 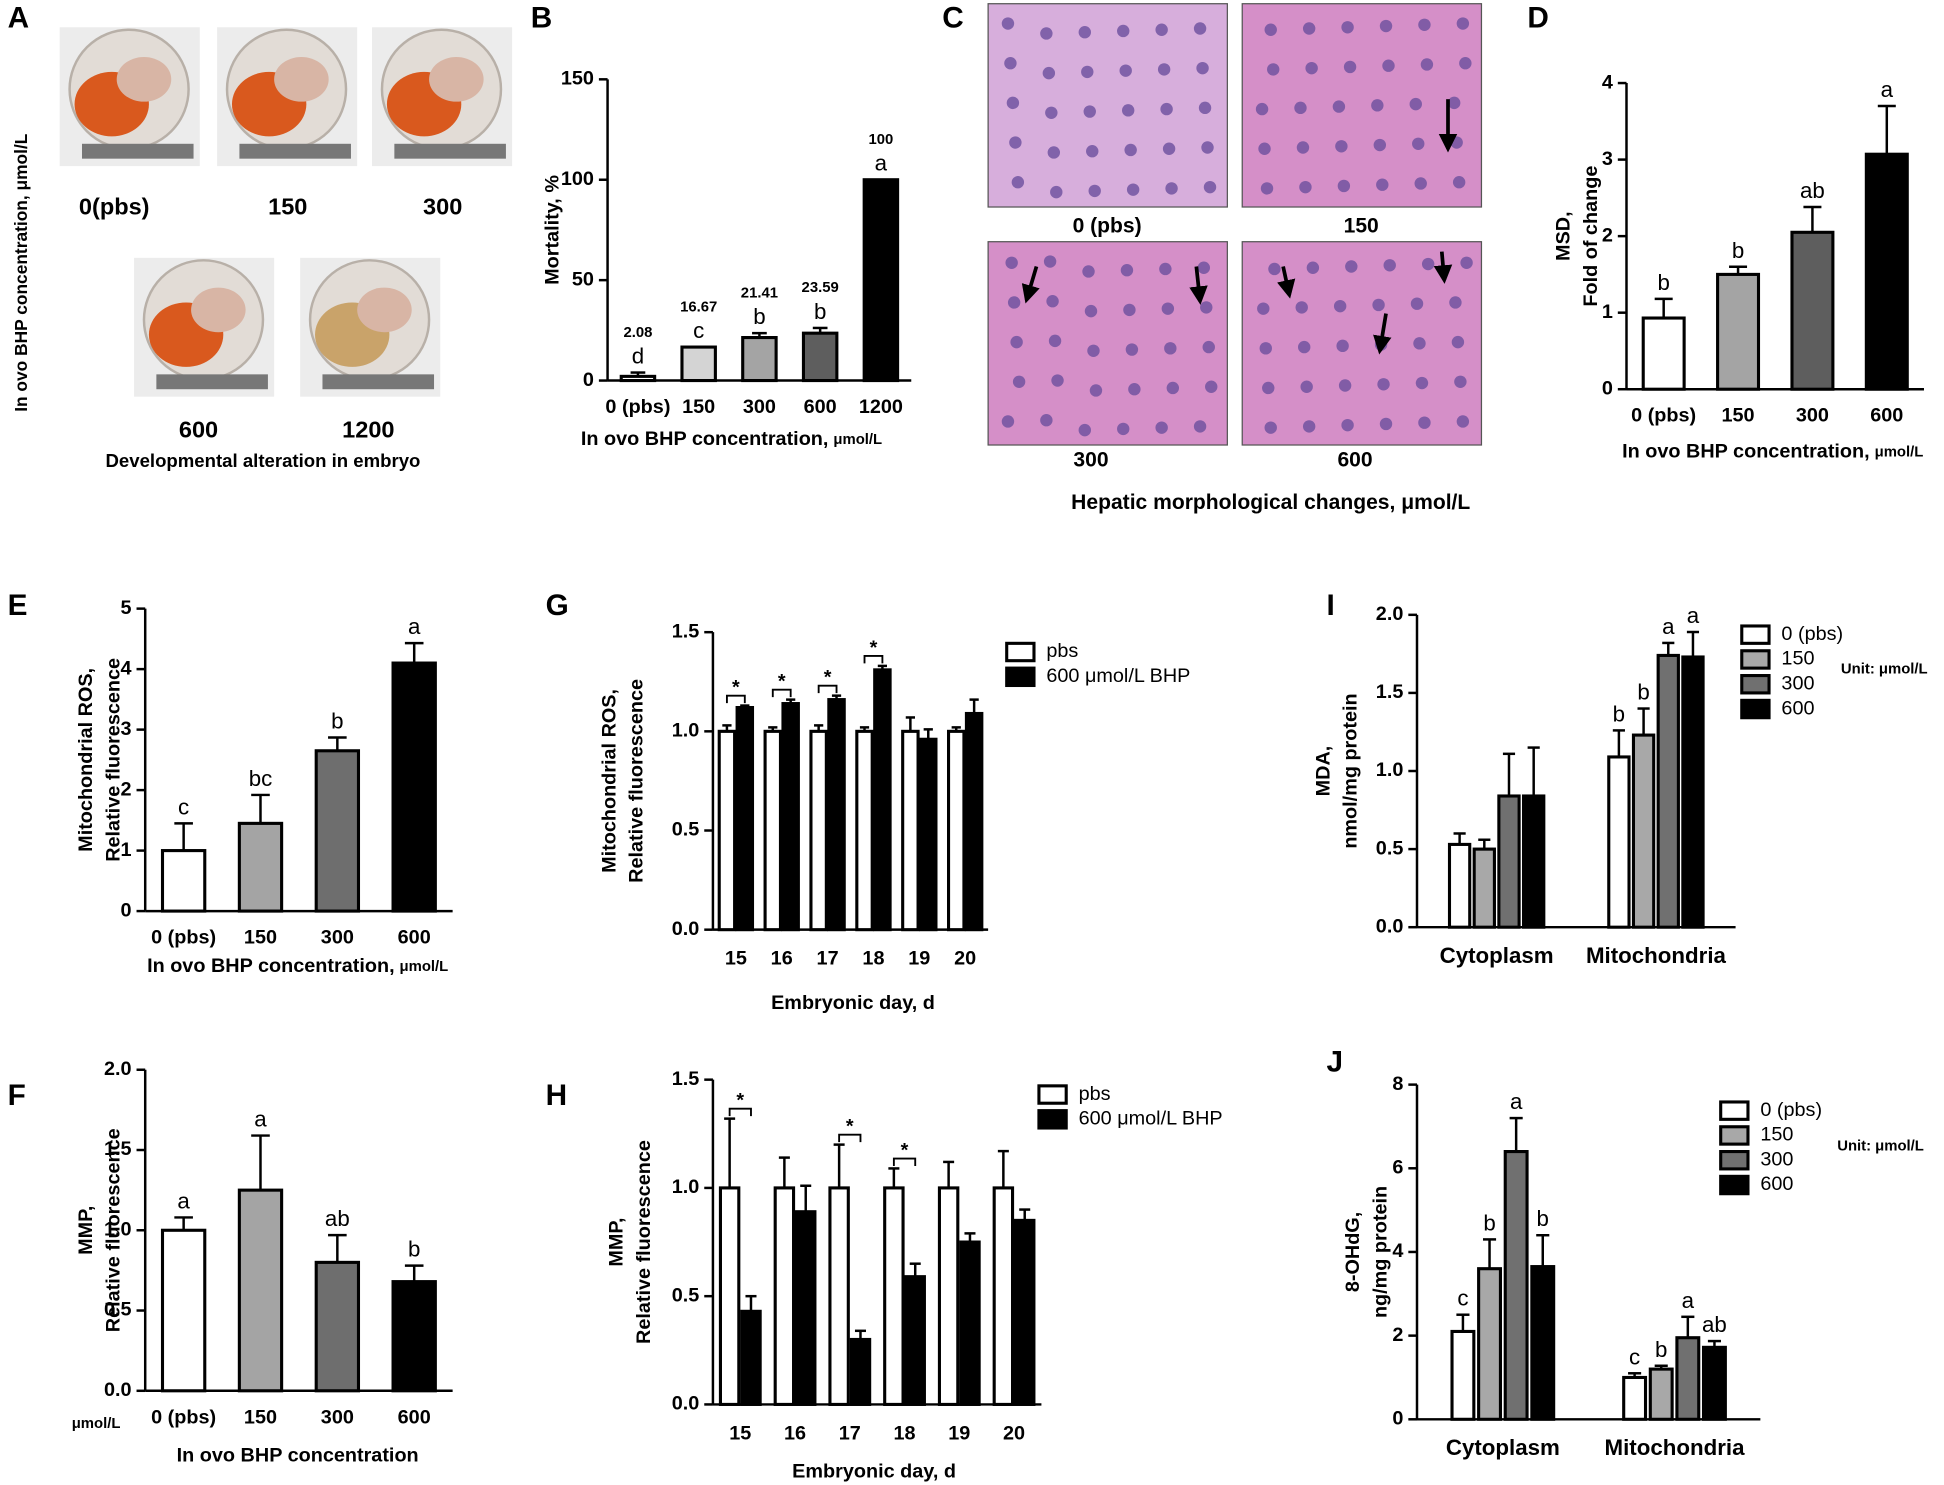 I want to click on y-axis-label: ng/mg protein, so click(x=1380, y=1252).